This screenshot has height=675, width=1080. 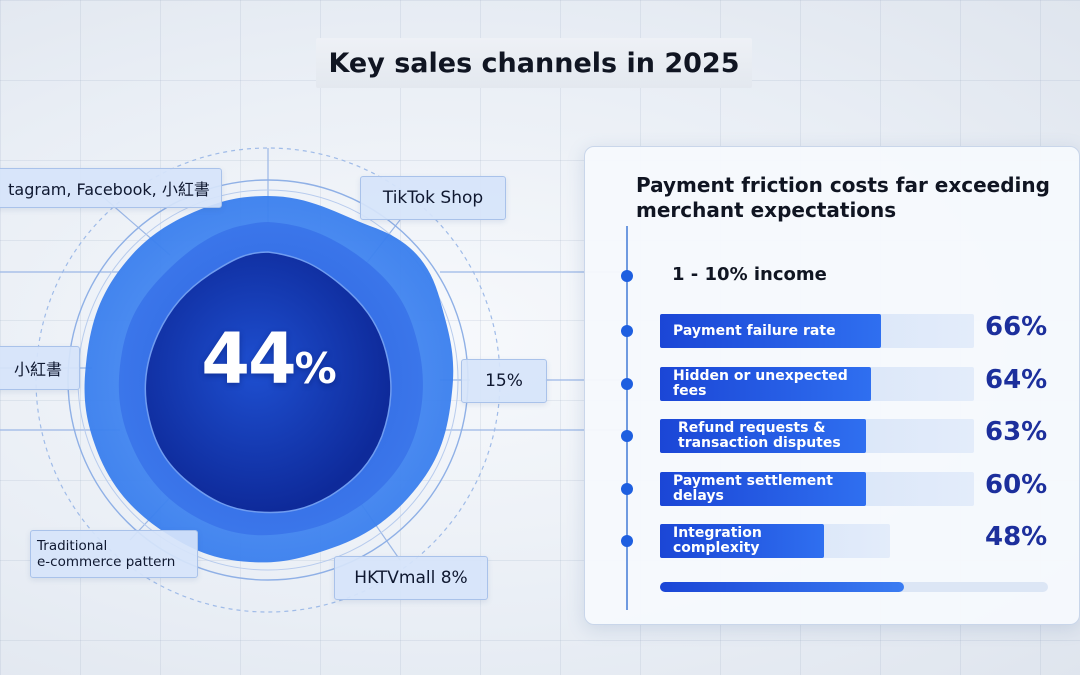 I want to click on label-social-platforms: tagram, Facebook, 小紅書, so click(x=111, y=188).